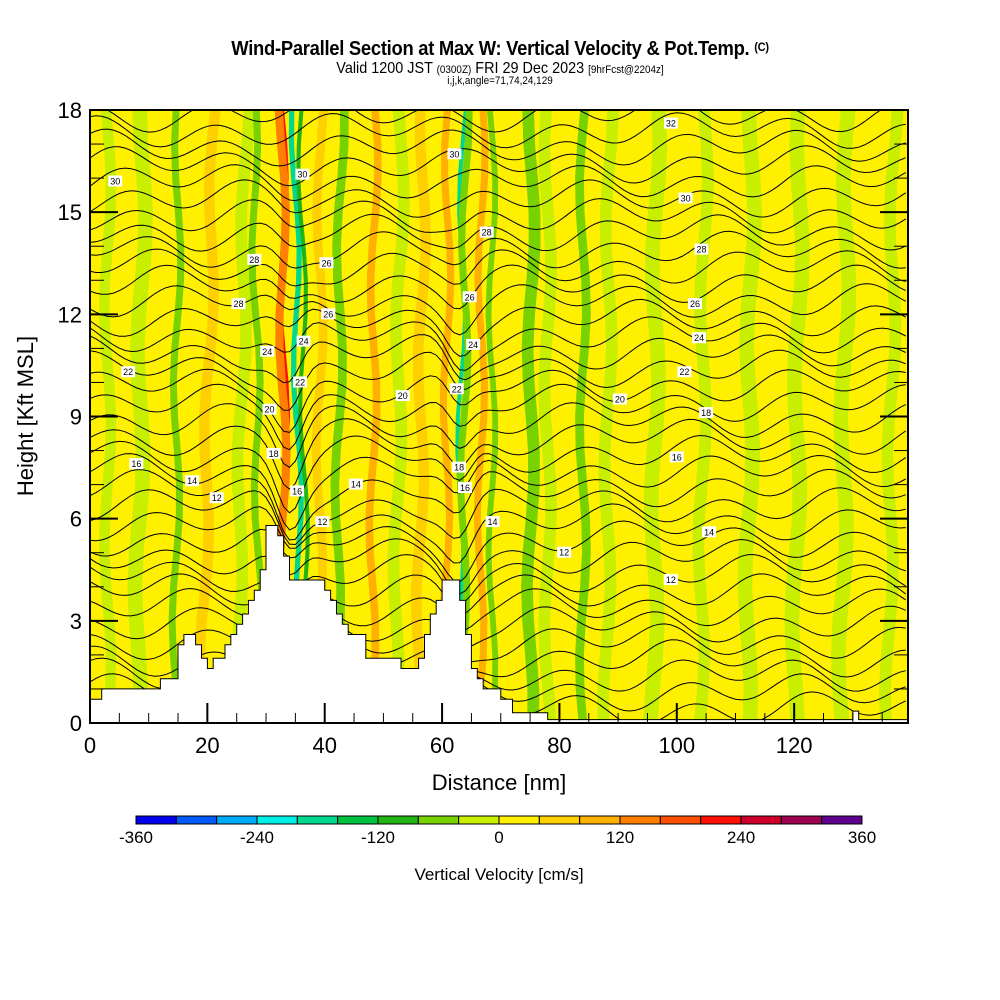 The image size is (1000, 1000). Describe the element at coordinates (76, 621) in the screenshot. I see `y-tick-label: 3` at that location.